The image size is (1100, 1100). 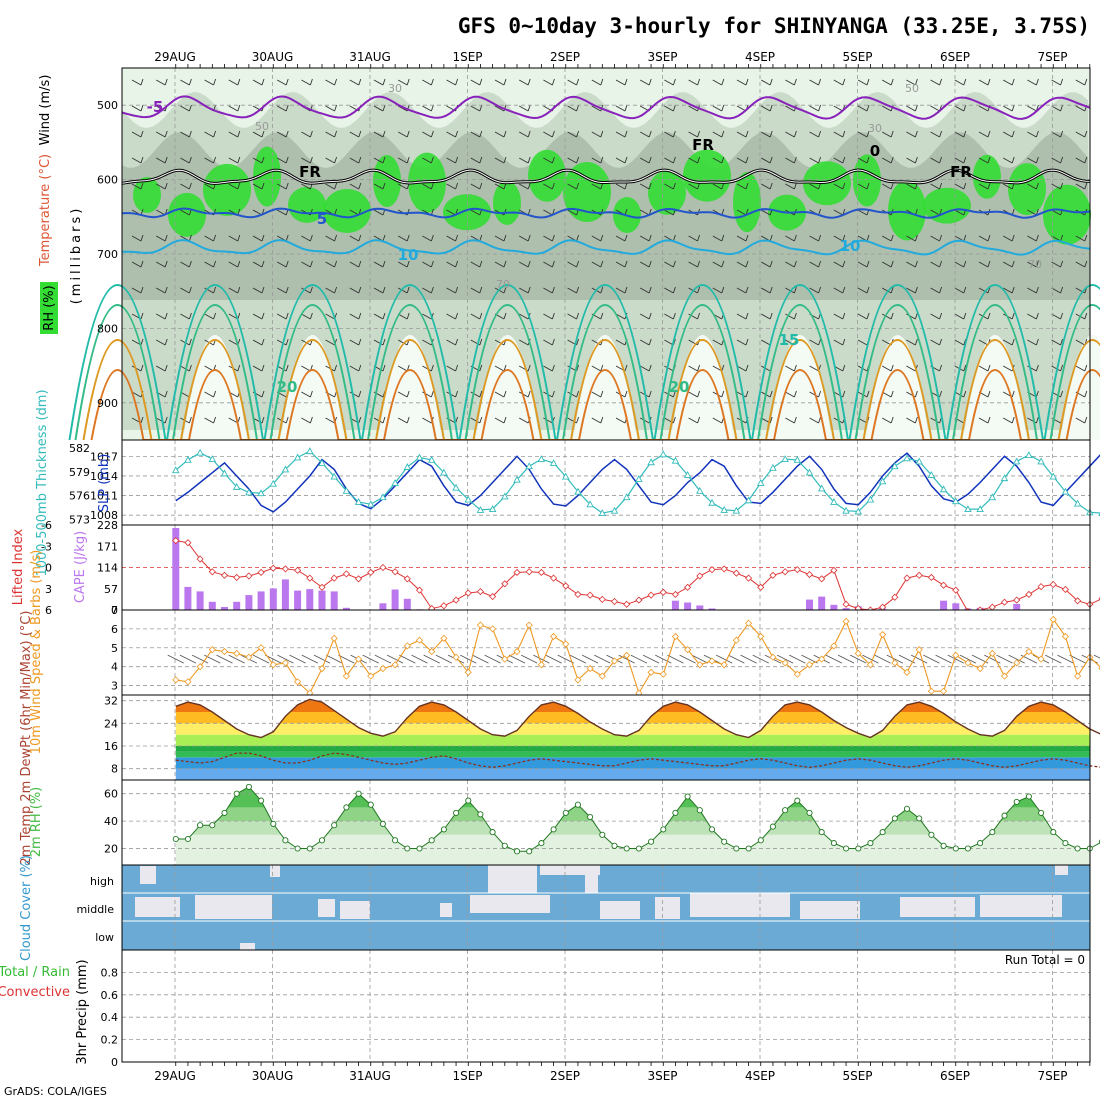 What do you see at coordinates (637, 718) in the screenshot?
I see `temp-line` at bounding box center [637, 718].